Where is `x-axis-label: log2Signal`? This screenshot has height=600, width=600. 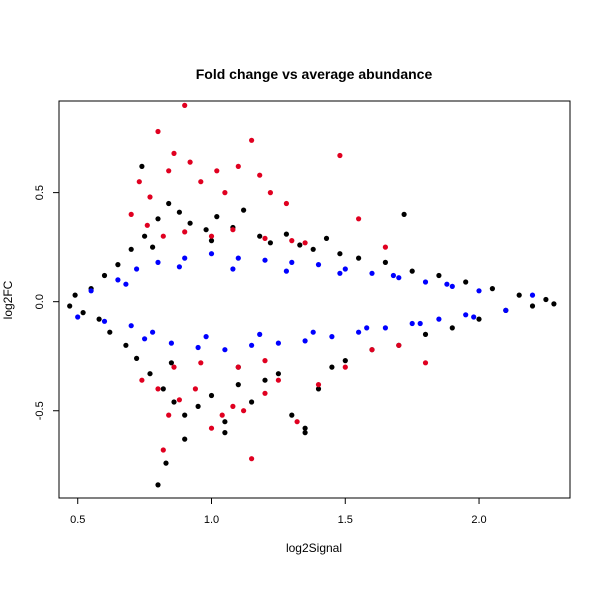 x-axis-label: log2Signal is located at coordinates (314, 548).